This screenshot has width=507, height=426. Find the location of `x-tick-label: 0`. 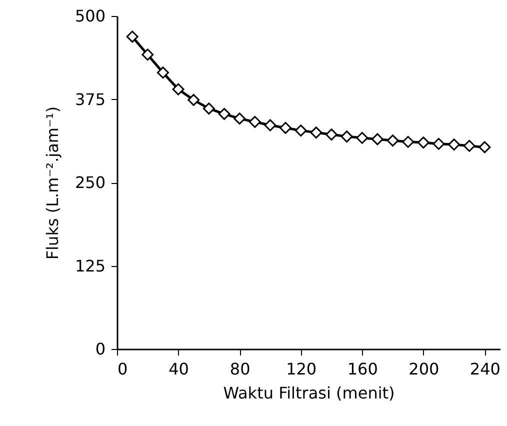

x-tick-label: 0 is located at coordinates (123, 369).